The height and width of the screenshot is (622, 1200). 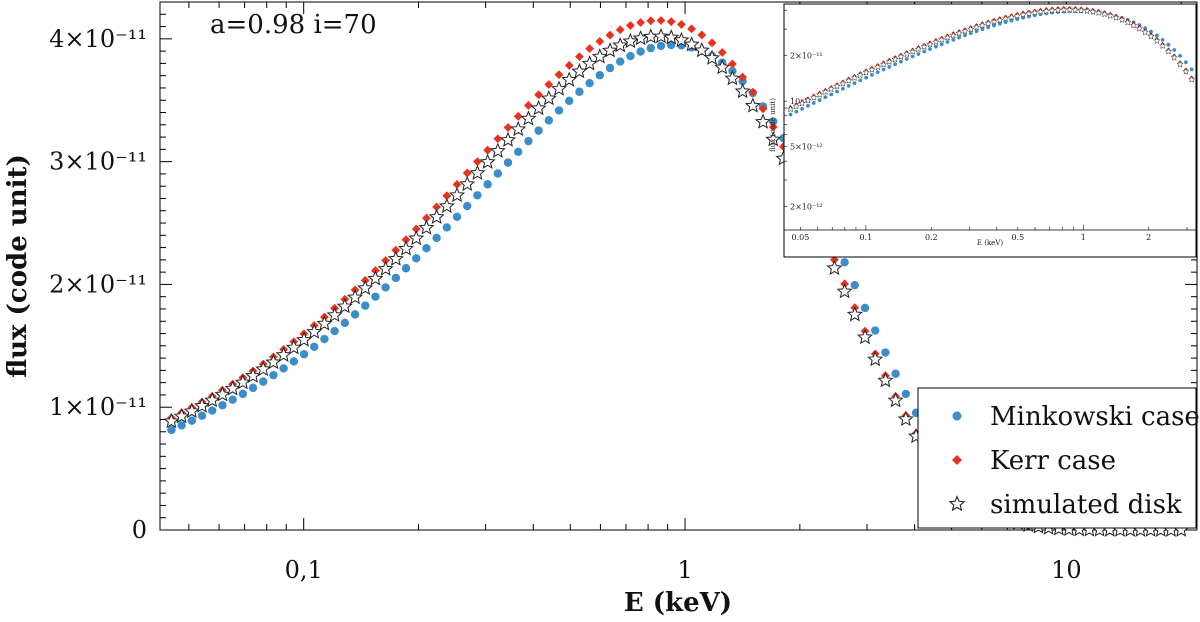 I want to click on legend-kerr-marker, so click(x=957, y=460).